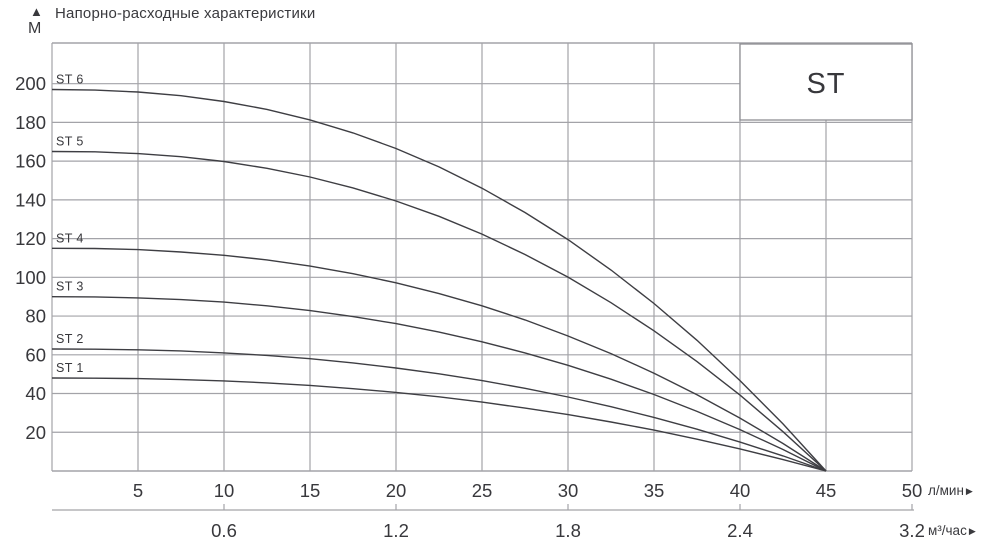 The image size is (983, 552). I want to click on curve-label-st-5: ST 5, so click(70, 141).